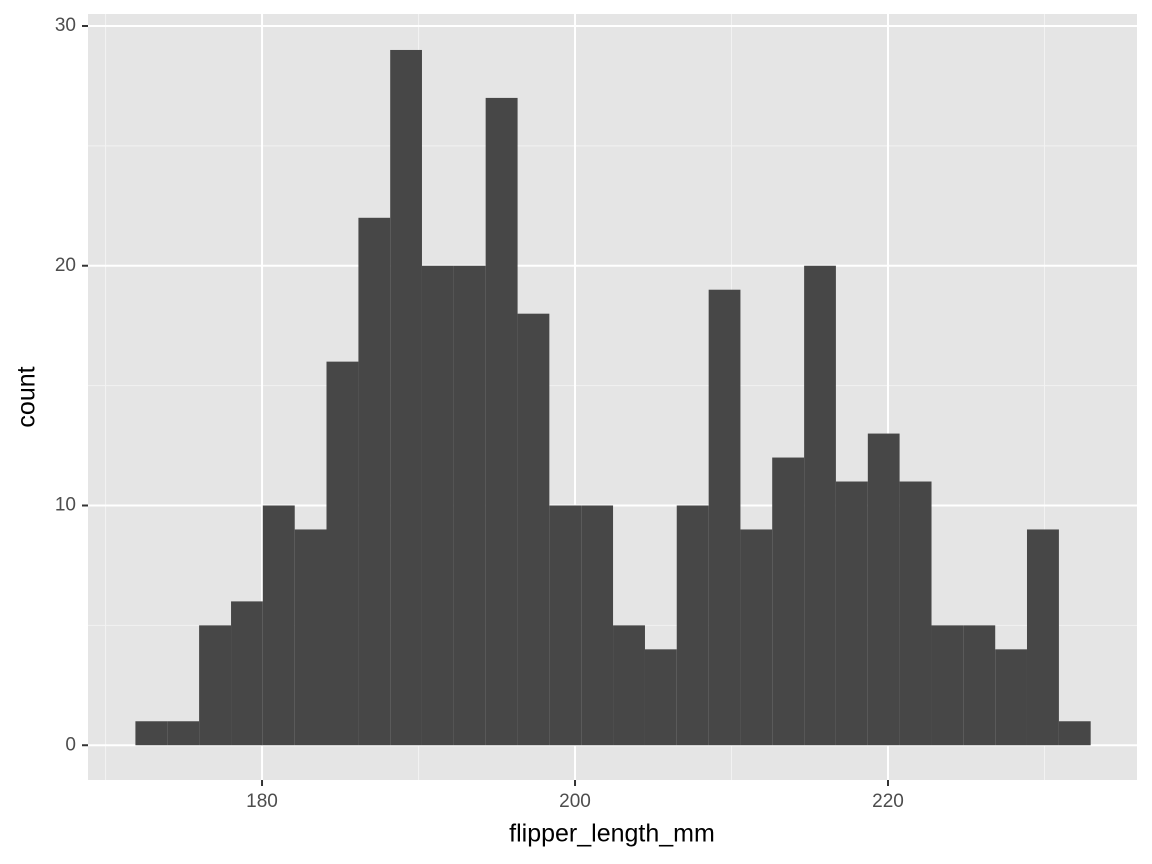 This screenshot has height=864, width=1152. Describe the element at coordinates (888, 801) in the screenshot. I see `x-tick-label: 220` at that location.